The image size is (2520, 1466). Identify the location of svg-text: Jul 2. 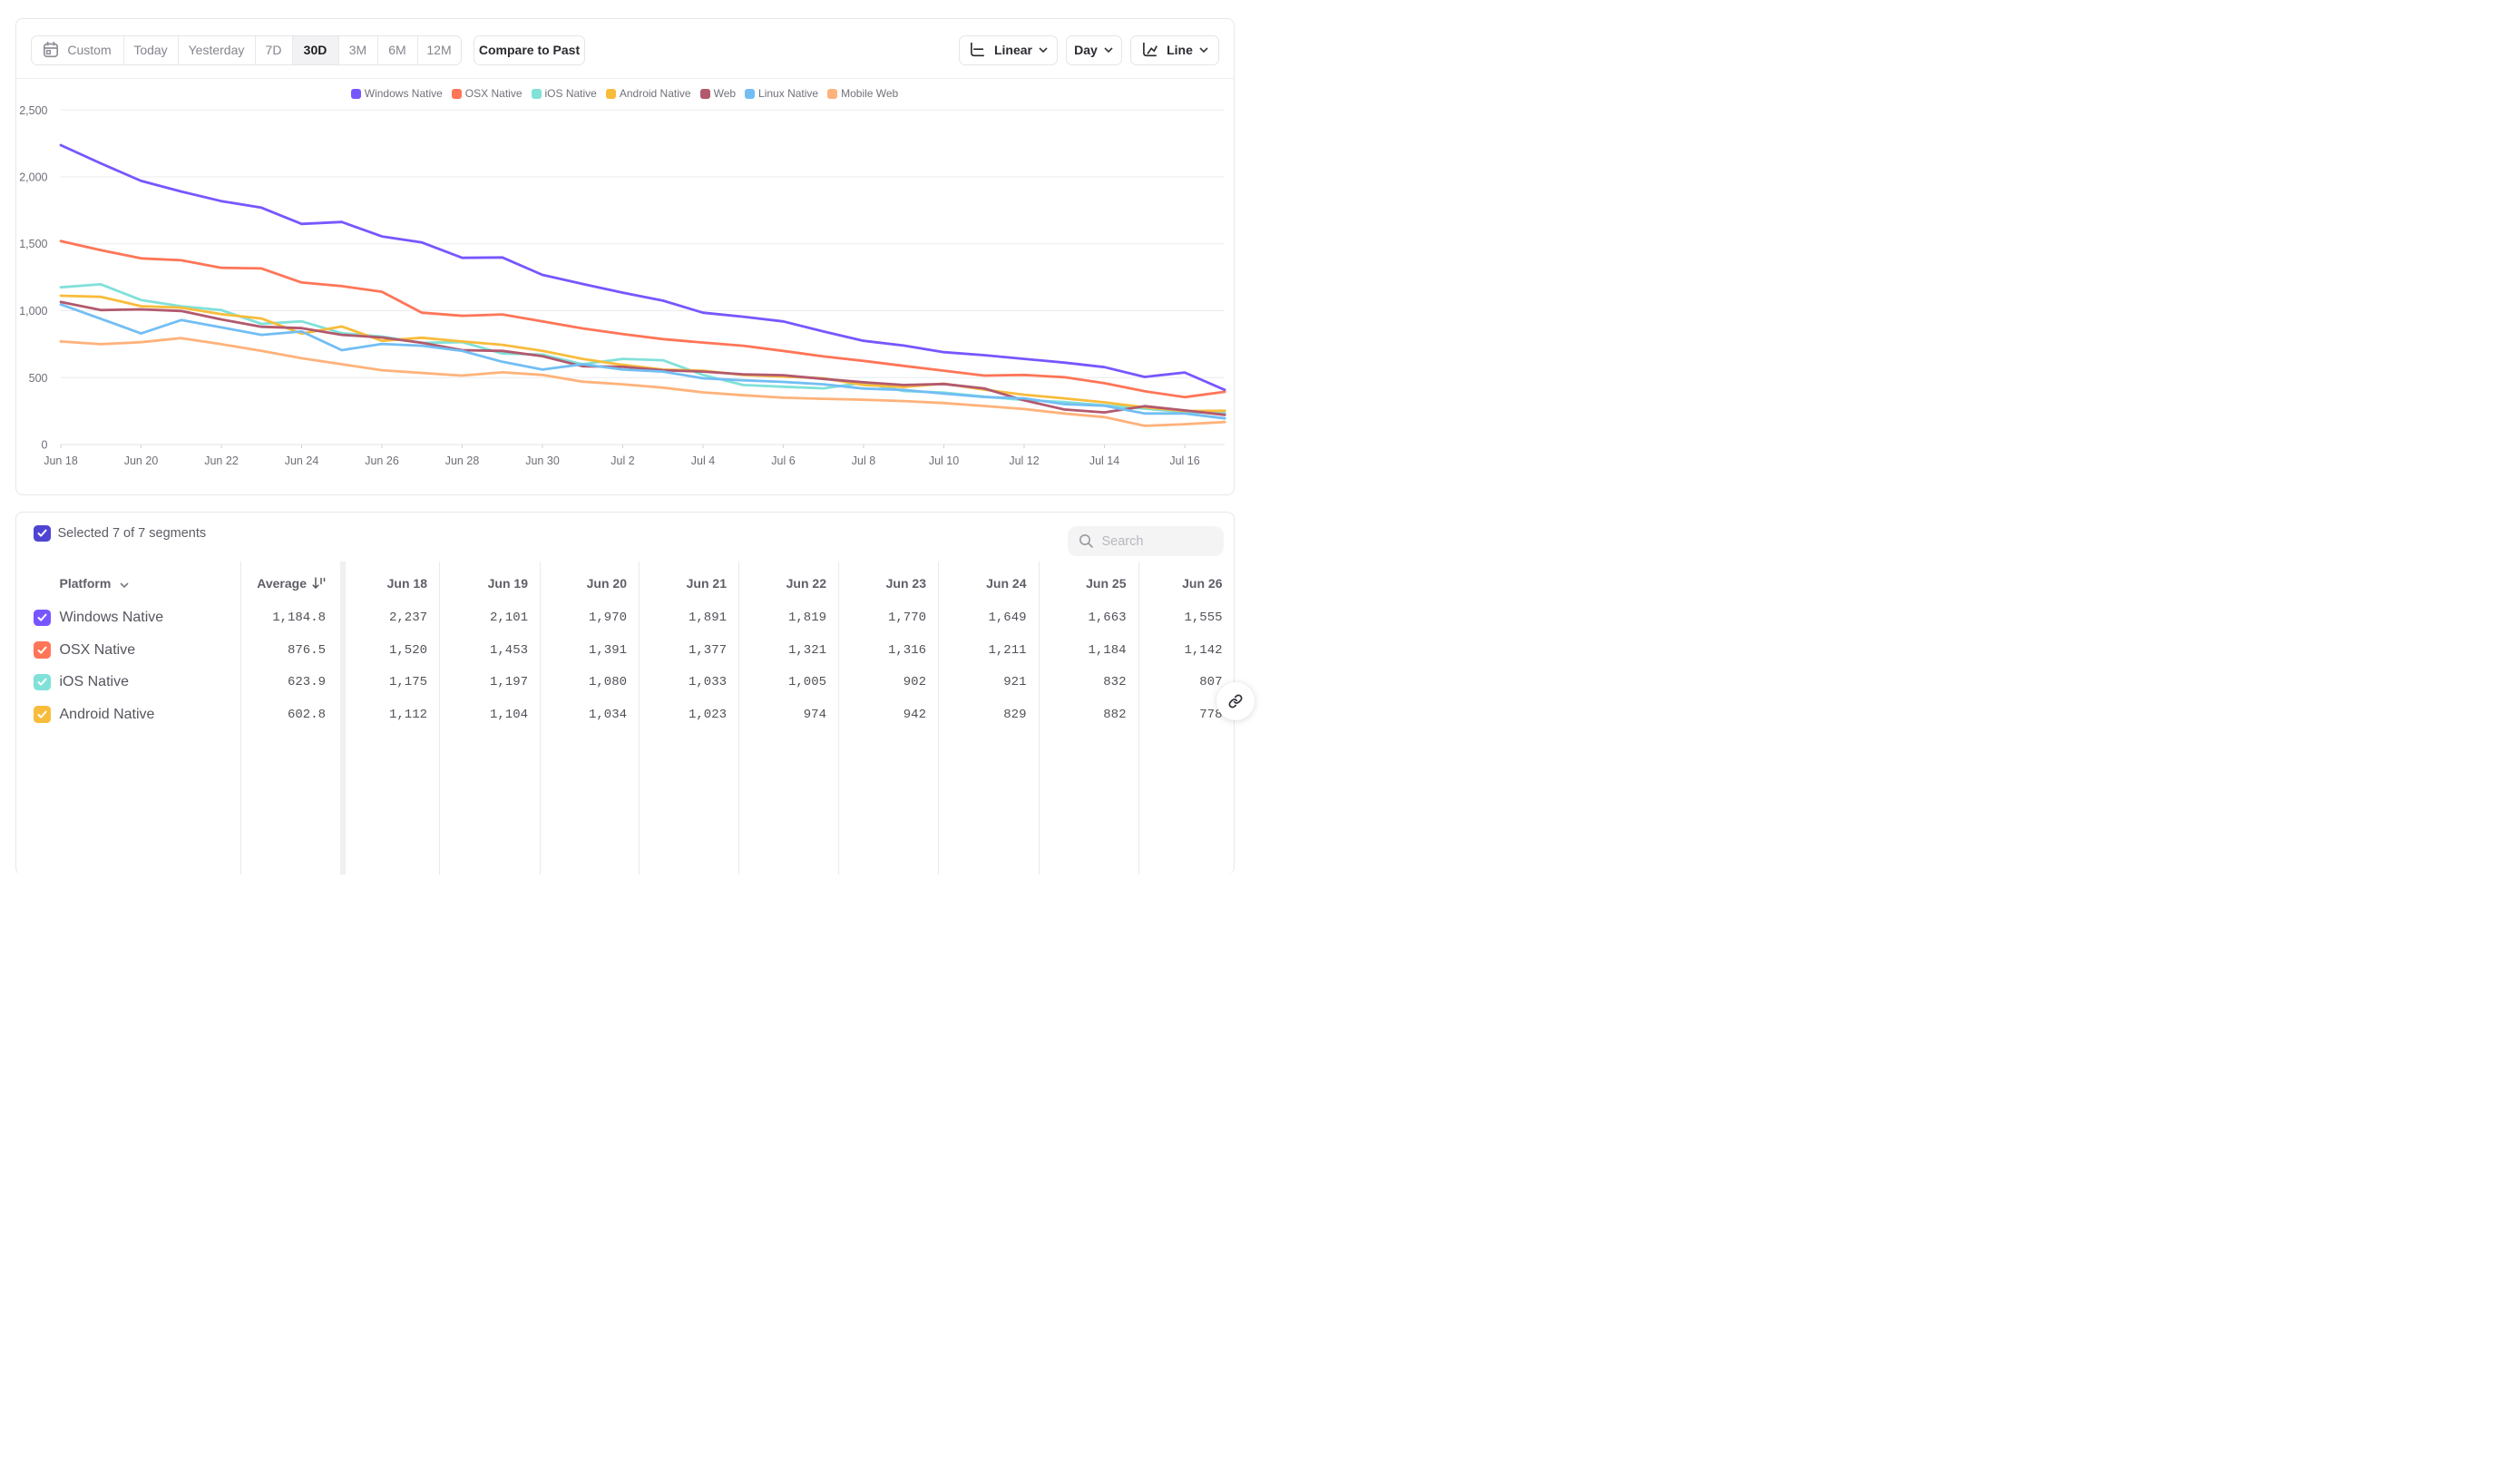
(622, 461).